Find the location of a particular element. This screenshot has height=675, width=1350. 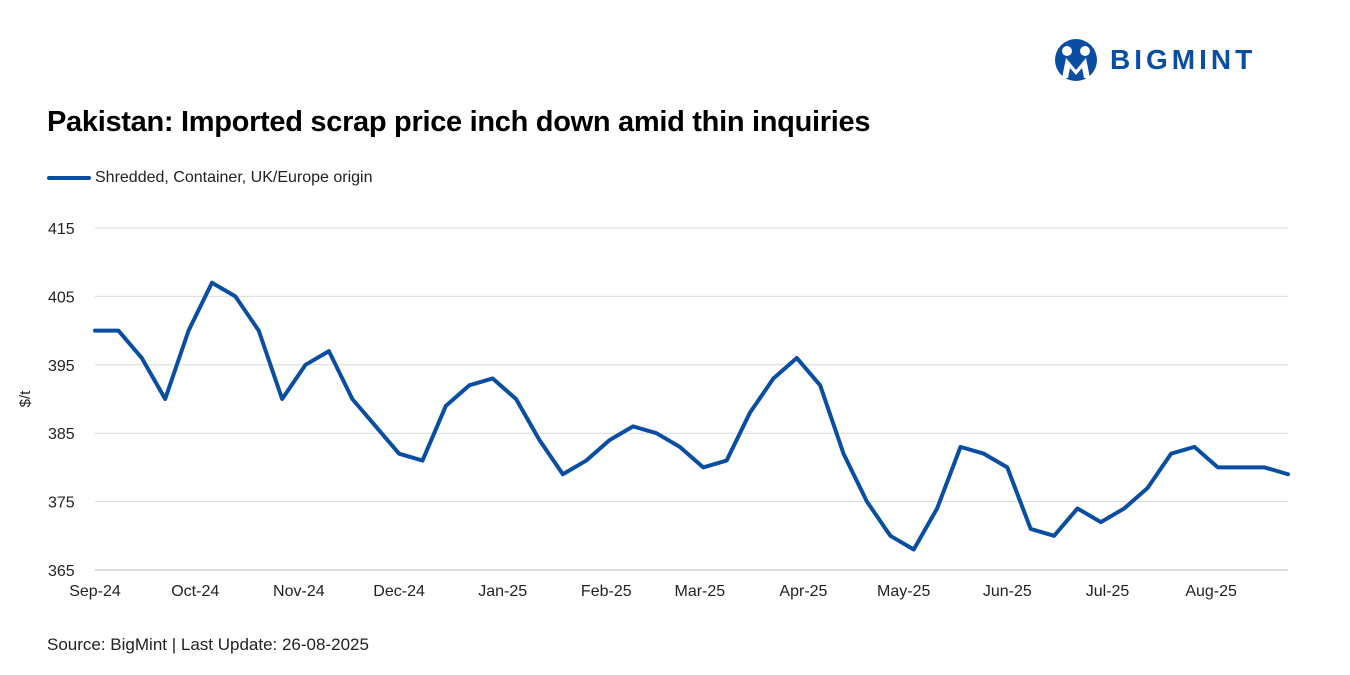

x-tick-label: Aug-25 is located at coordinates (1211, 591).